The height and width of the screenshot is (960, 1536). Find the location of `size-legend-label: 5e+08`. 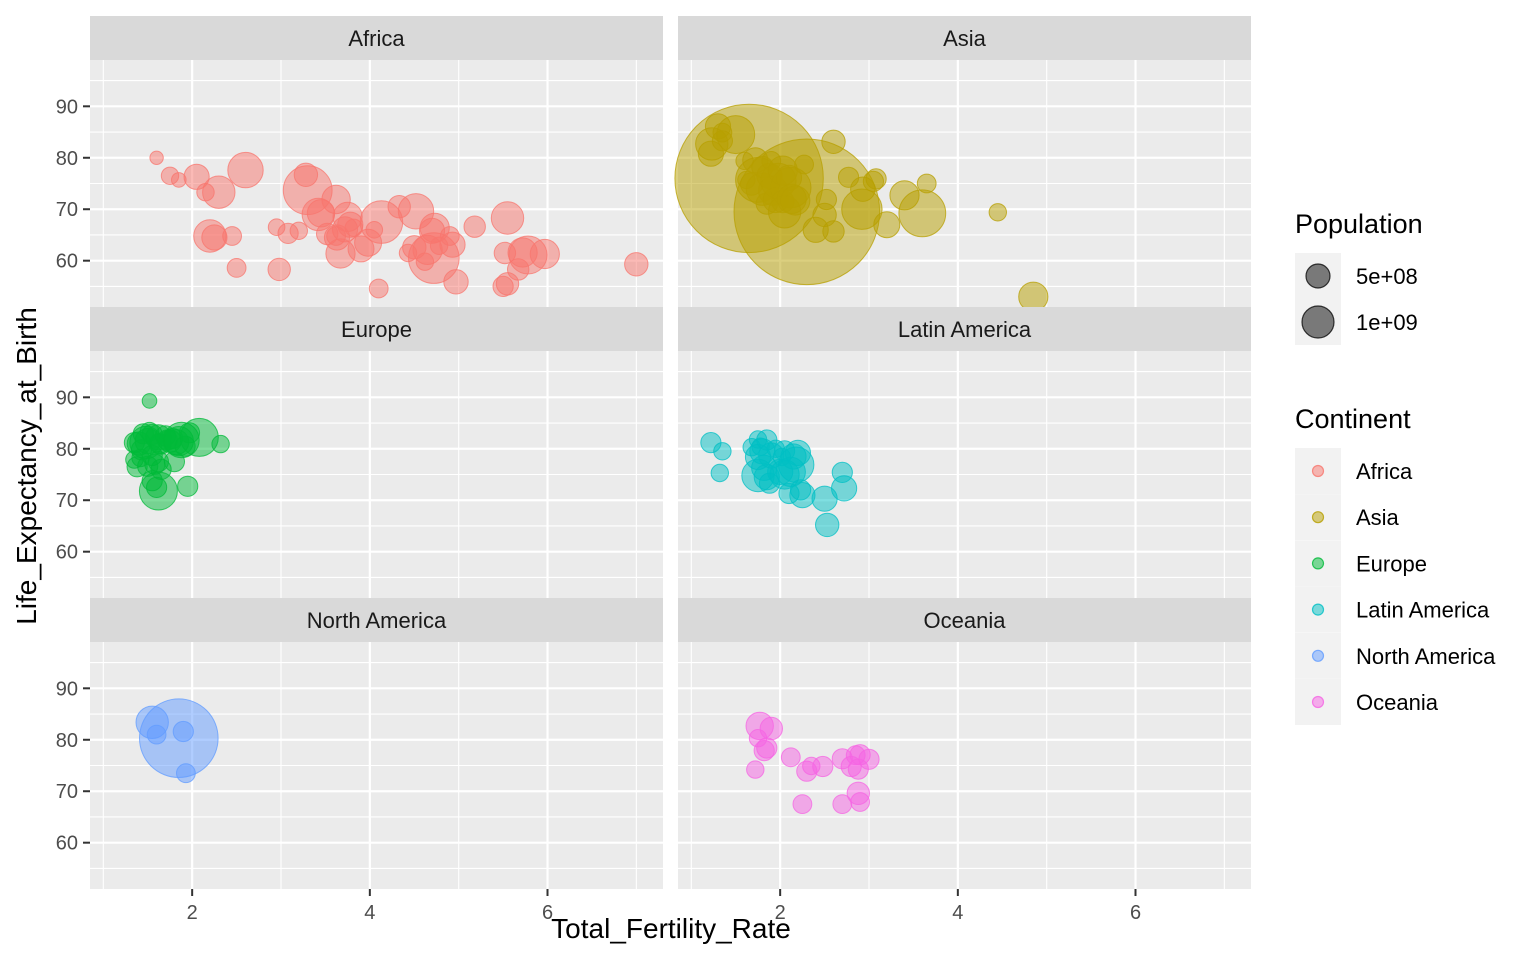

size-legend-label: 5e+08 is located at coordinates (1387, 276).